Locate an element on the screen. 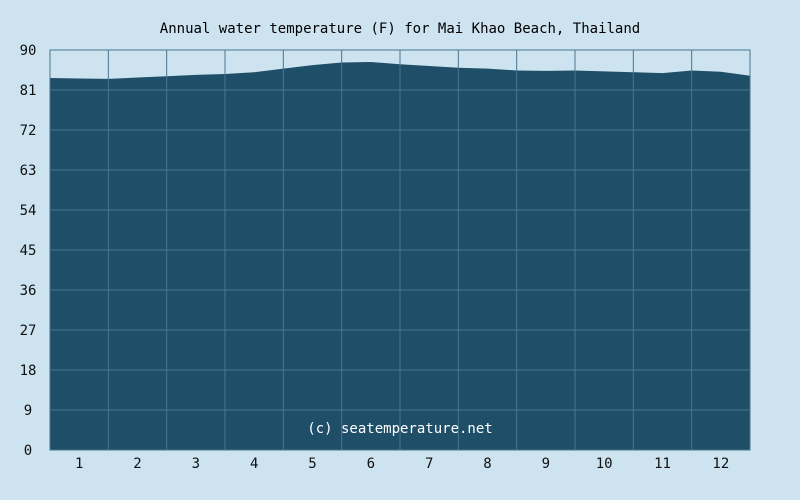 The image size is (800, 500). x-tick-label: 10 is located at coordinates (604, 464).